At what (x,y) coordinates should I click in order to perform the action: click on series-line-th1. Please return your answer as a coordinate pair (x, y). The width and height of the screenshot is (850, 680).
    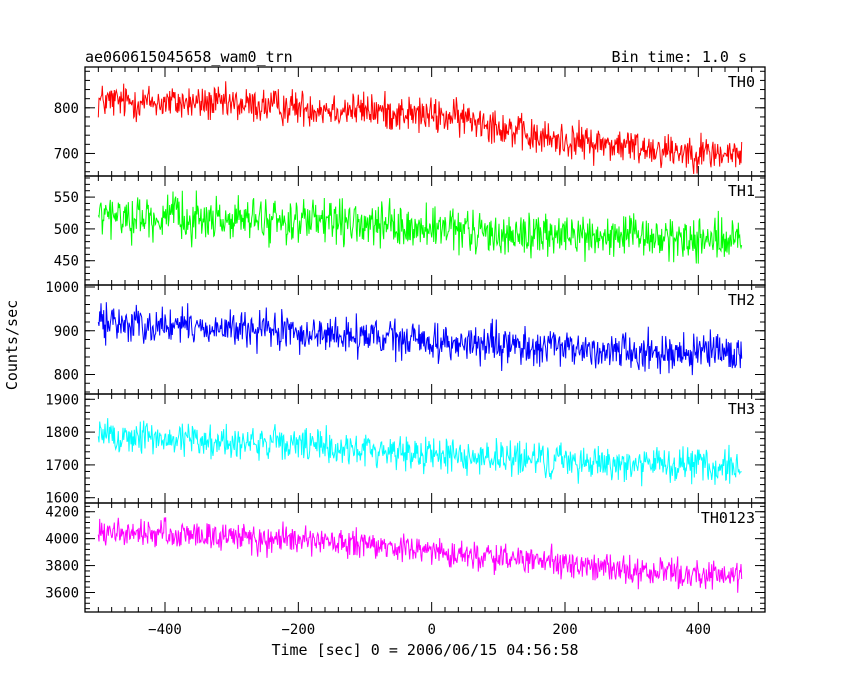
    Looking at the image, I should click on (420, 227).